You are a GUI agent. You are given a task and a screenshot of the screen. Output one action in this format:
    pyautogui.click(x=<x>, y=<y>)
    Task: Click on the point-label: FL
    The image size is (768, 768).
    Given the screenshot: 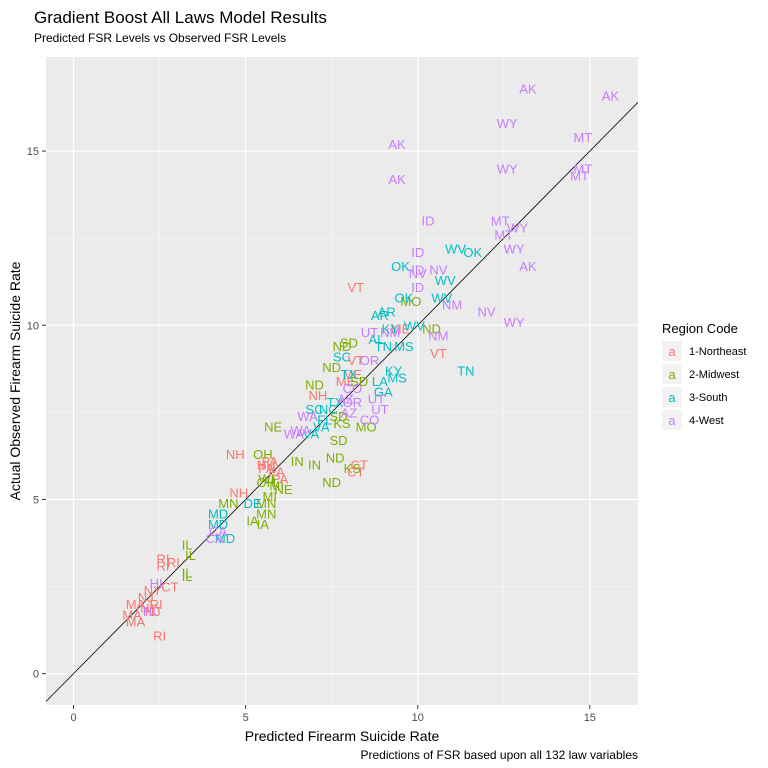 What is the action you would take?
    pyautogui.click(x=324, y=419)
    